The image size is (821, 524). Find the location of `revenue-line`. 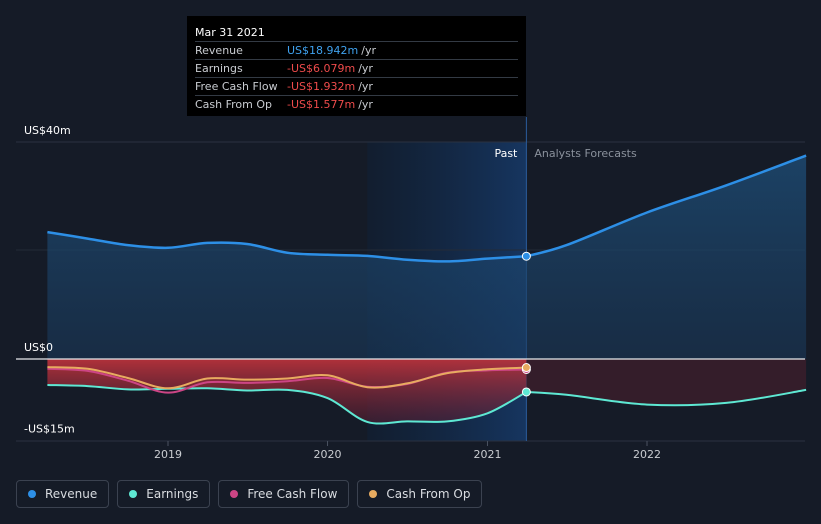

revenue-line is located at coordinates (287, 246).